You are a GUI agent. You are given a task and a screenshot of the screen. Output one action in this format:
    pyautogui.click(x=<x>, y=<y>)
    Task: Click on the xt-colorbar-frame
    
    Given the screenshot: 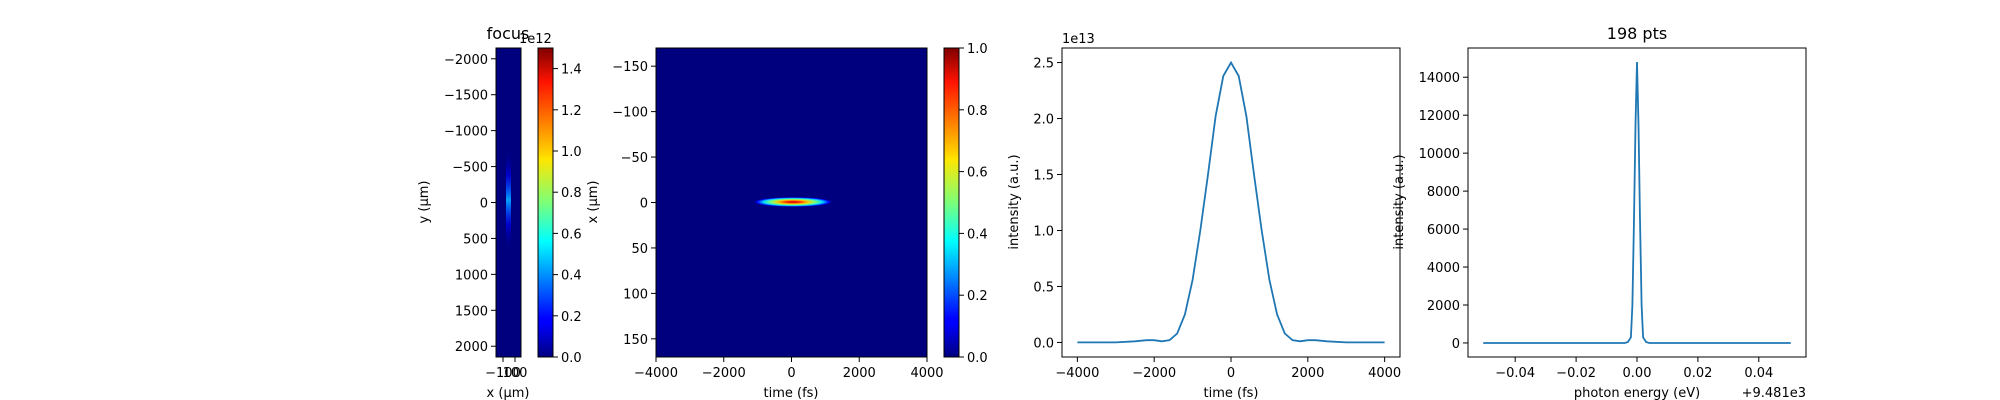 What is the action you would take?
    pyautogui.click(x=951, y=202)
    